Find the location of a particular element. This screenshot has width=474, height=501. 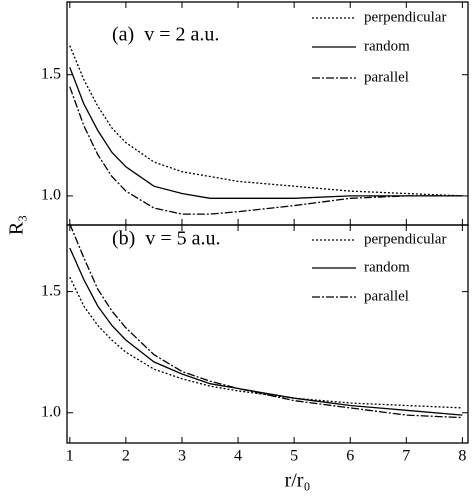

x-tick-label: 6 is located at coordinates (350, 456).